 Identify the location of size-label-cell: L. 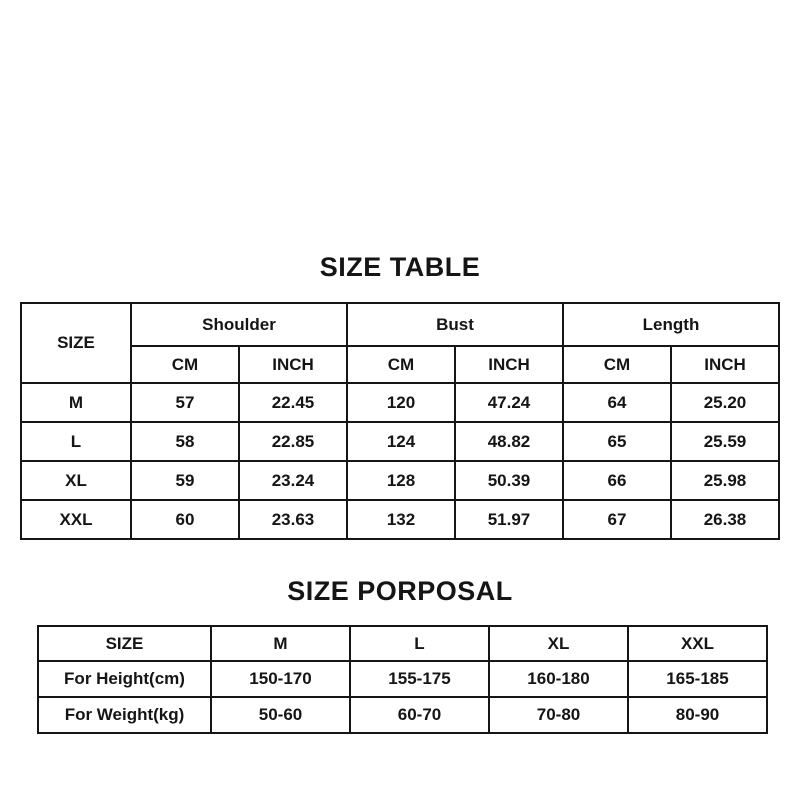
(76, 441).